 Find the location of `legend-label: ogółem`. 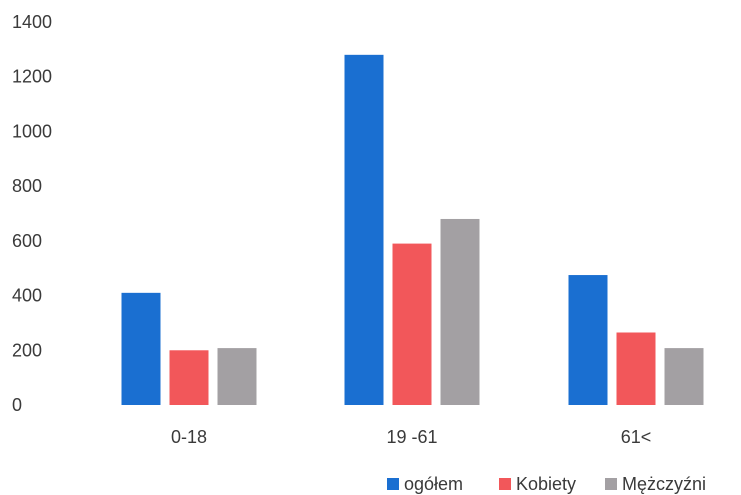

legend-label: ogółem is located at coordinates (433, 484).